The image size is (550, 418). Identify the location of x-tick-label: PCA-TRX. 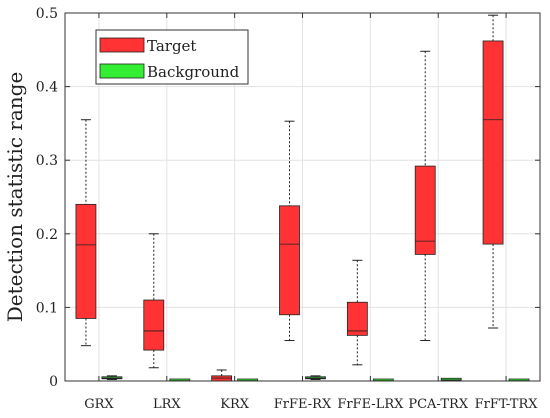
(438, 404).